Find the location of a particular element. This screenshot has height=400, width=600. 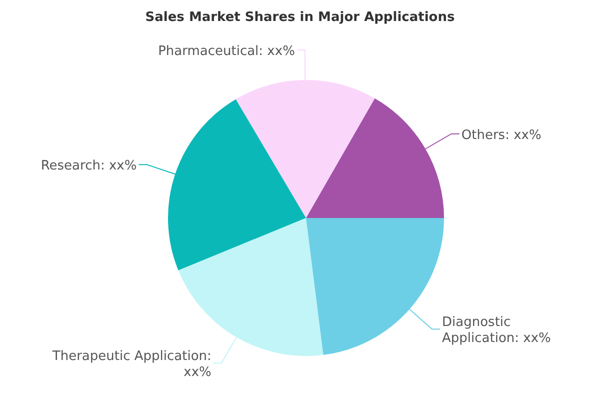

slice-label: Research: xx% is located at coordinates (88, 166).